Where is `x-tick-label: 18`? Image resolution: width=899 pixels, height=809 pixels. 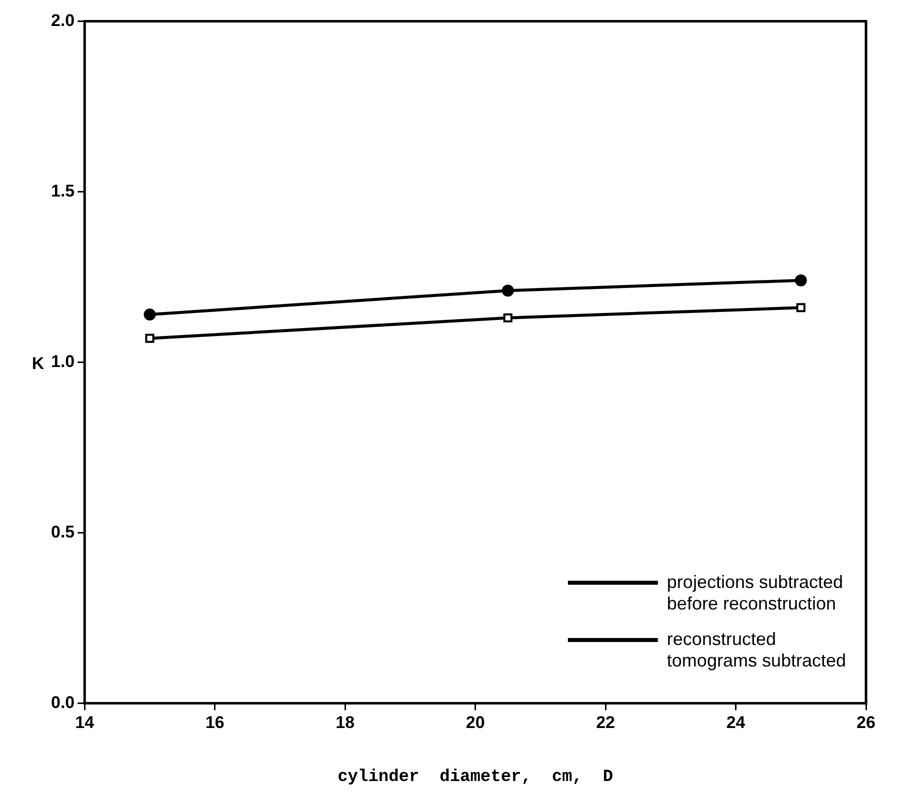 x-tick-label: 18 is located at coordinates (345, 722).